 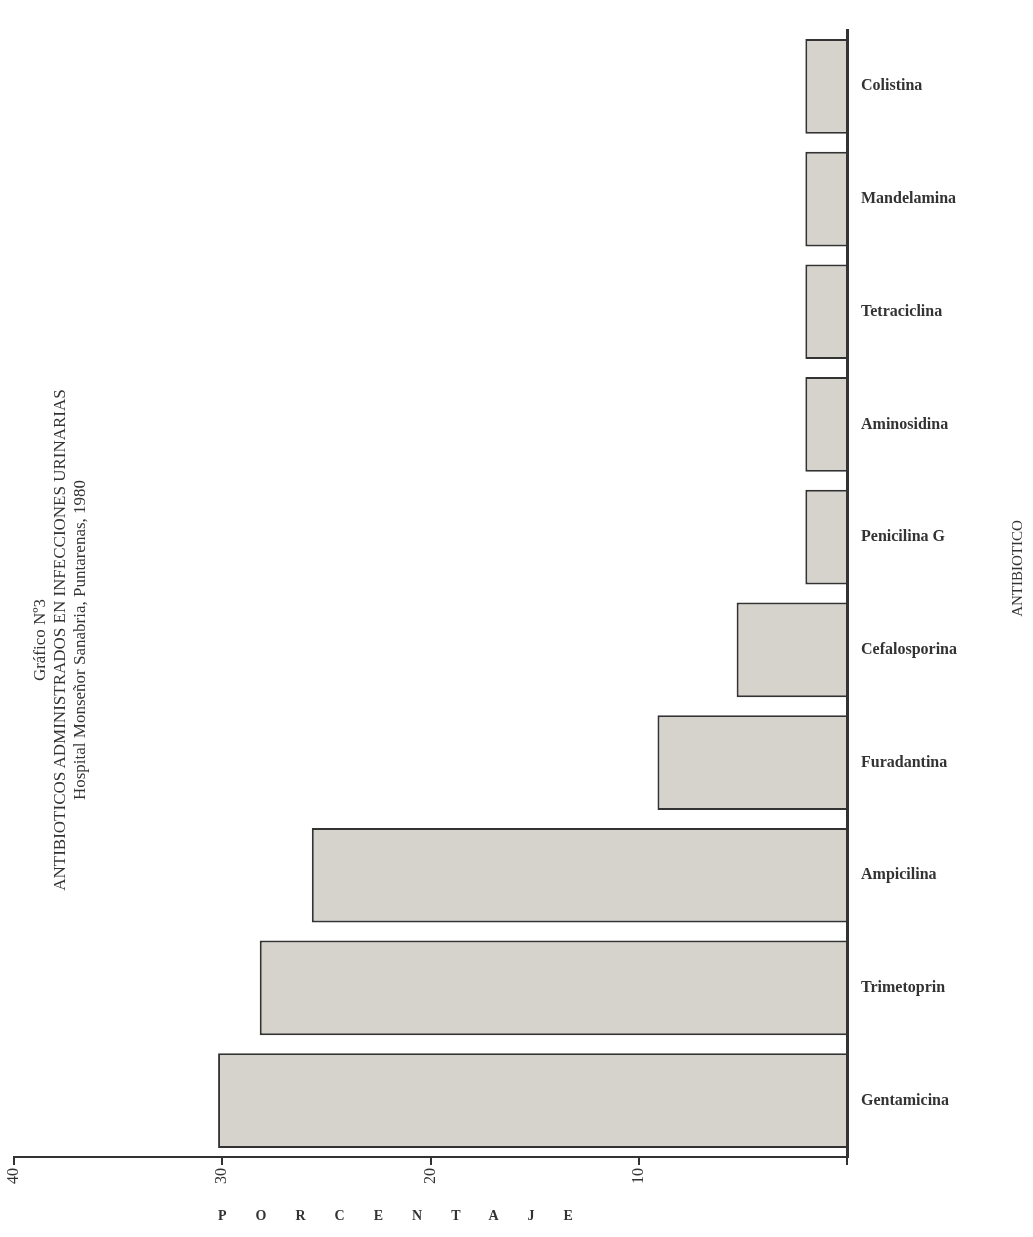 I want to click on y-tick-label: Cefalosporina, so click(x=909, y=648).